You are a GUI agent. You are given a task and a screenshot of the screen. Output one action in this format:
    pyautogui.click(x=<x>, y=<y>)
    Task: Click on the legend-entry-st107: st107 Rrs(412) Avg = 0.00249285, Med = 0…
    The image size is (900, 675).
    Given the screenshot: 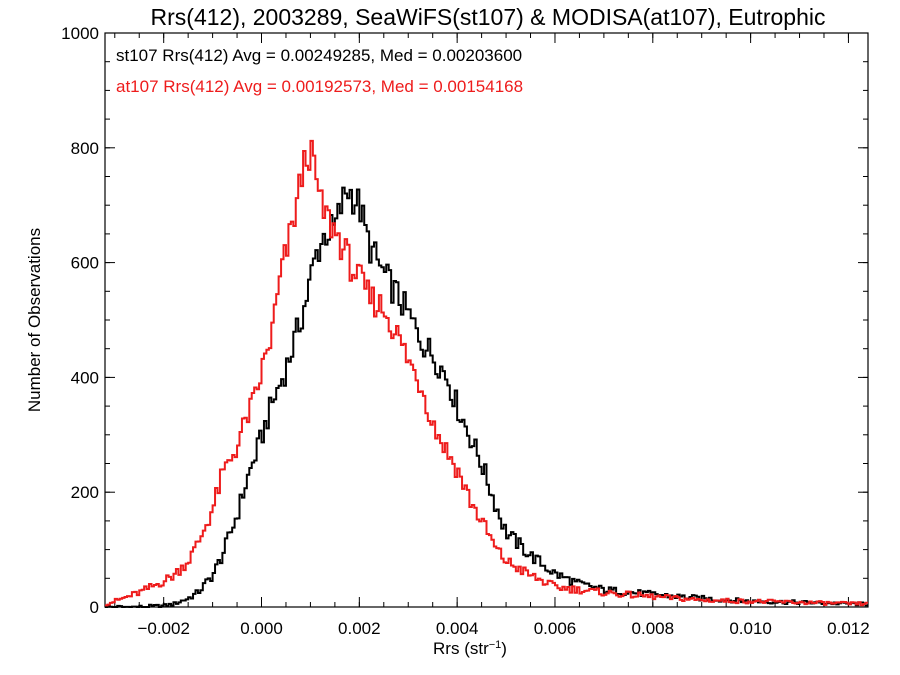 What is the action you would take?
    pyautogui.click(x=319, y=55)
    